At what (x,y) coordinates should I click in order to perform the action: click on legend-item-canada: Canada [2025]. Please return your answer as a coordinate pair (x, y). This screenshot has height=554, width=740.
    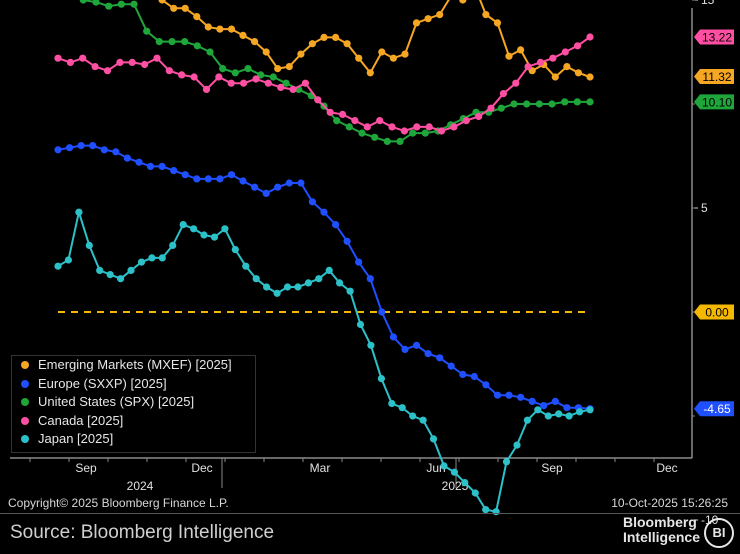
    Looking at the image, I should click on (133, 421).